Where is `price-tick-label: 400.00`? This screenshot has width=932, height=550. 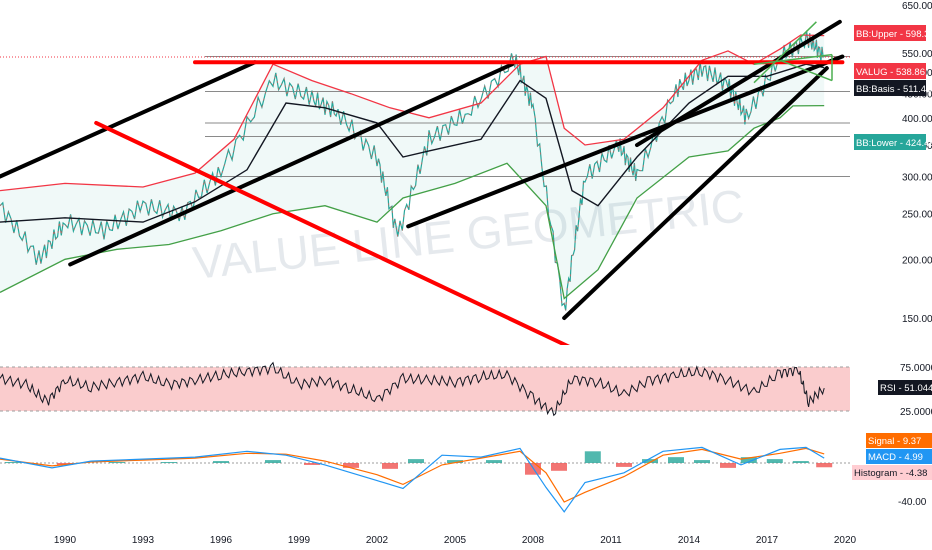
price-tick-label: 400.00 is located at coordinates (917, 119).